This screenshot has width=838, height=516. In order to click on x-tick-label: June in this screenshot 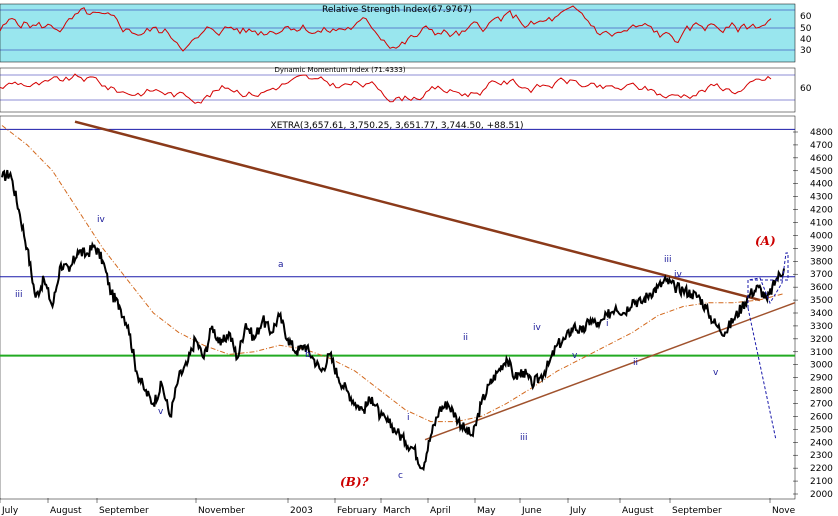, I will do `click(531, 511)`.